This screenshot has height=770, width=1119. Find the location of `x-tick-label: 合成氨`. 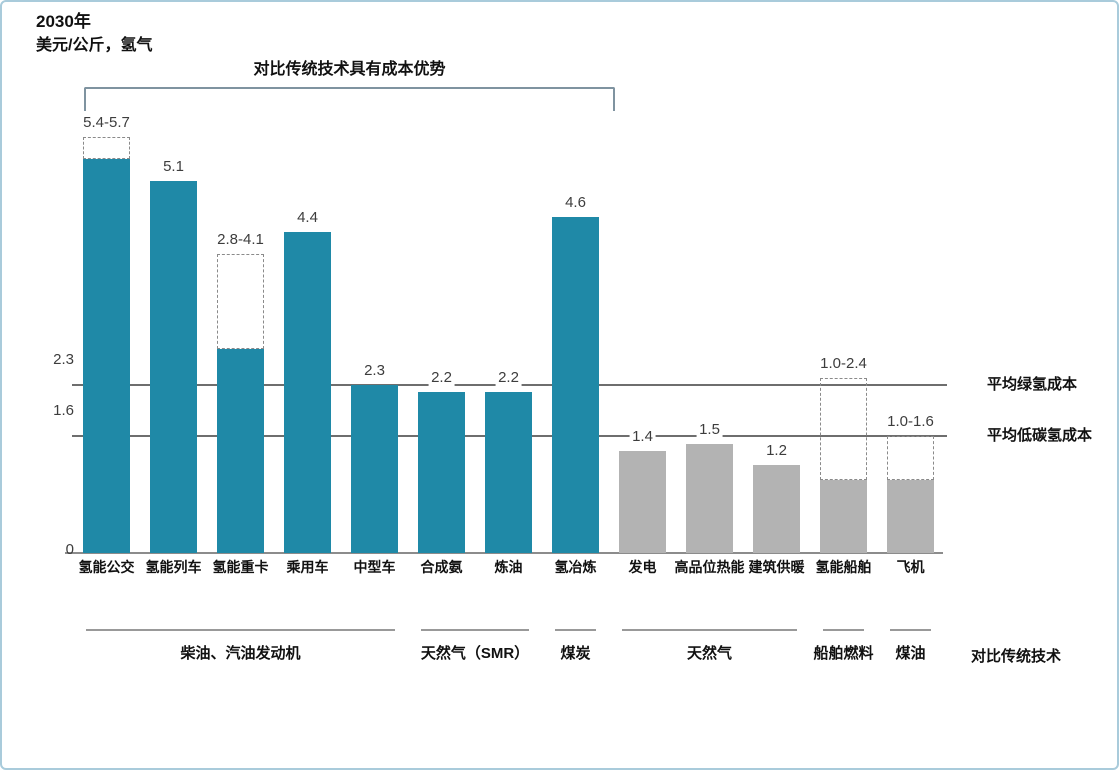

x-tick-label: 合成氨 is located at coordinates (441, 567).